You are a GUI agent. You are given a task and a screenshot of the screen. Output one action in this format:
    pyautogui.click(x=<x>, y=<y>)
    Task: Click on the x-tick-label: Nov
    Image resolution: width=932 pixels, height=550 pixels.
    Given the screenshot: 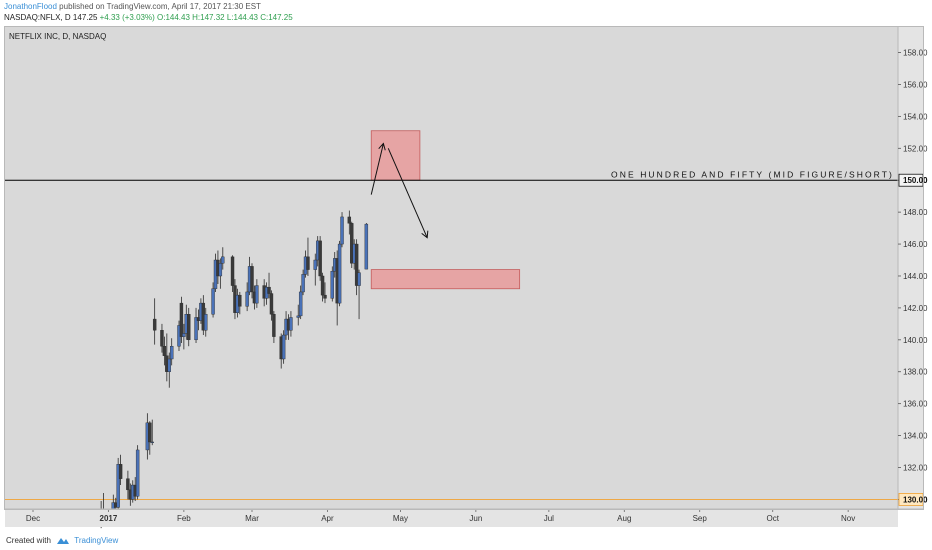 What is the action you would take?
    pyautogui.click(x=848, y=518)
    